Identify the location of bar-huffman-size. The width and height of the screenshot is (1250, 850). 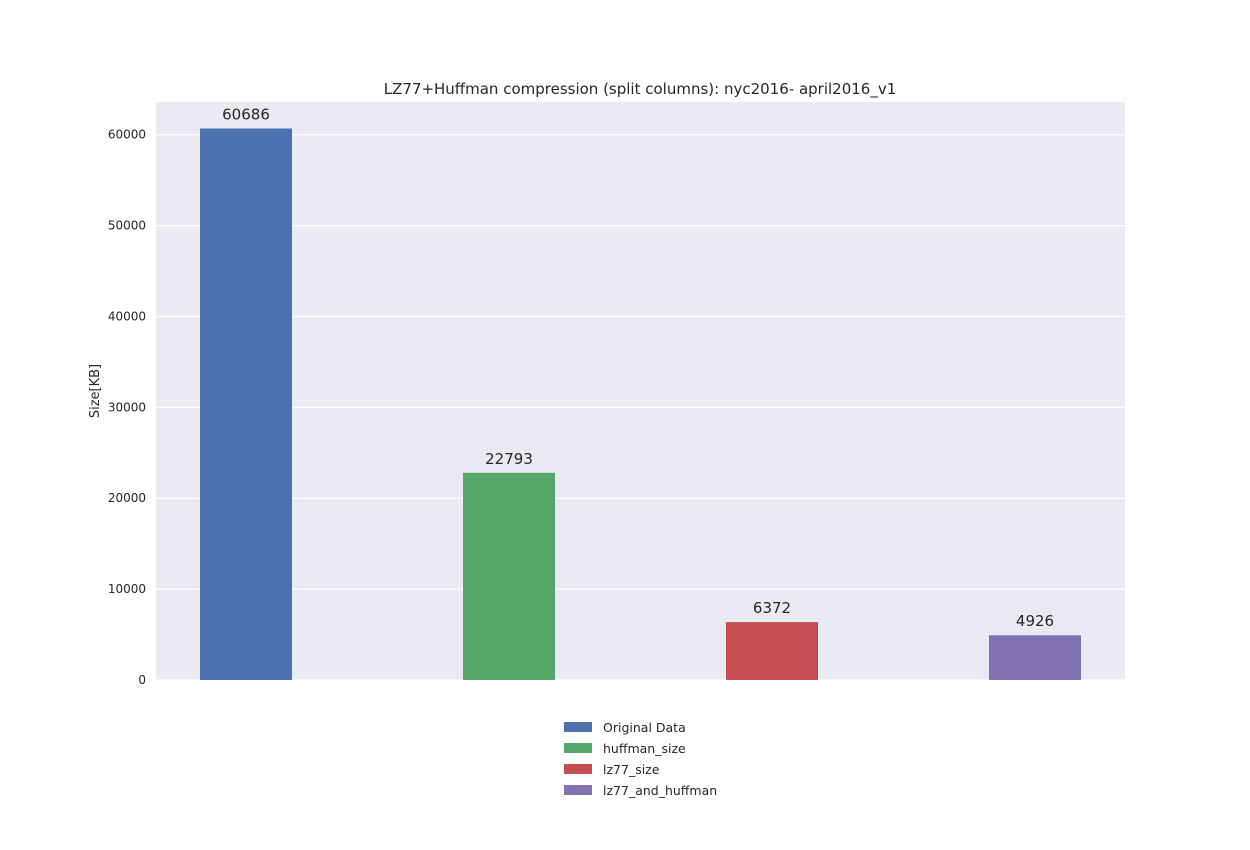
(509, 576).